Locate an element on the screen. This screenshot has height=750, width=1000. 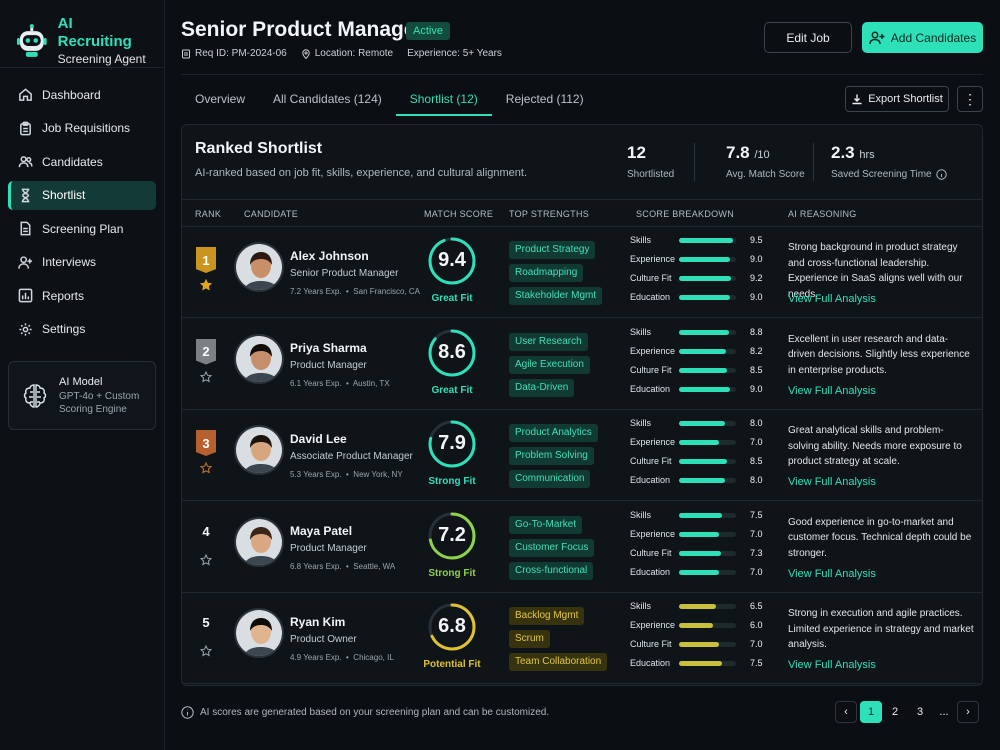
sidebar-item-screening-plan: Screening Plan is located at coordinates (82, 228).